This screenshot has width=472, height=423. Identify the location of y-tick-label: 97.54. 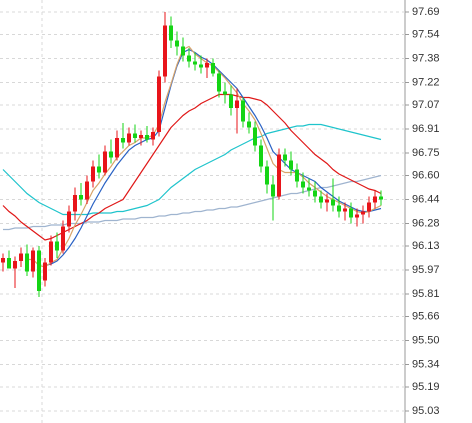
(426, 34).